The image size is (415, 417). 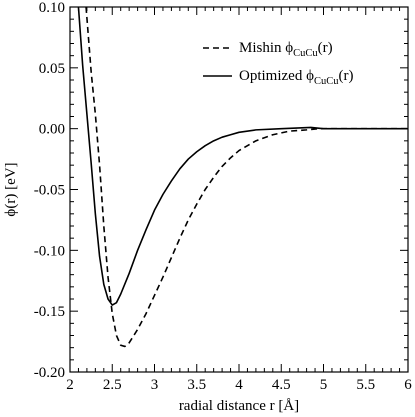 What do you see at coordinates (52, 130) in the screenshot?
I see `y-tick-label: 0.00` at bounding box center [52, 130].